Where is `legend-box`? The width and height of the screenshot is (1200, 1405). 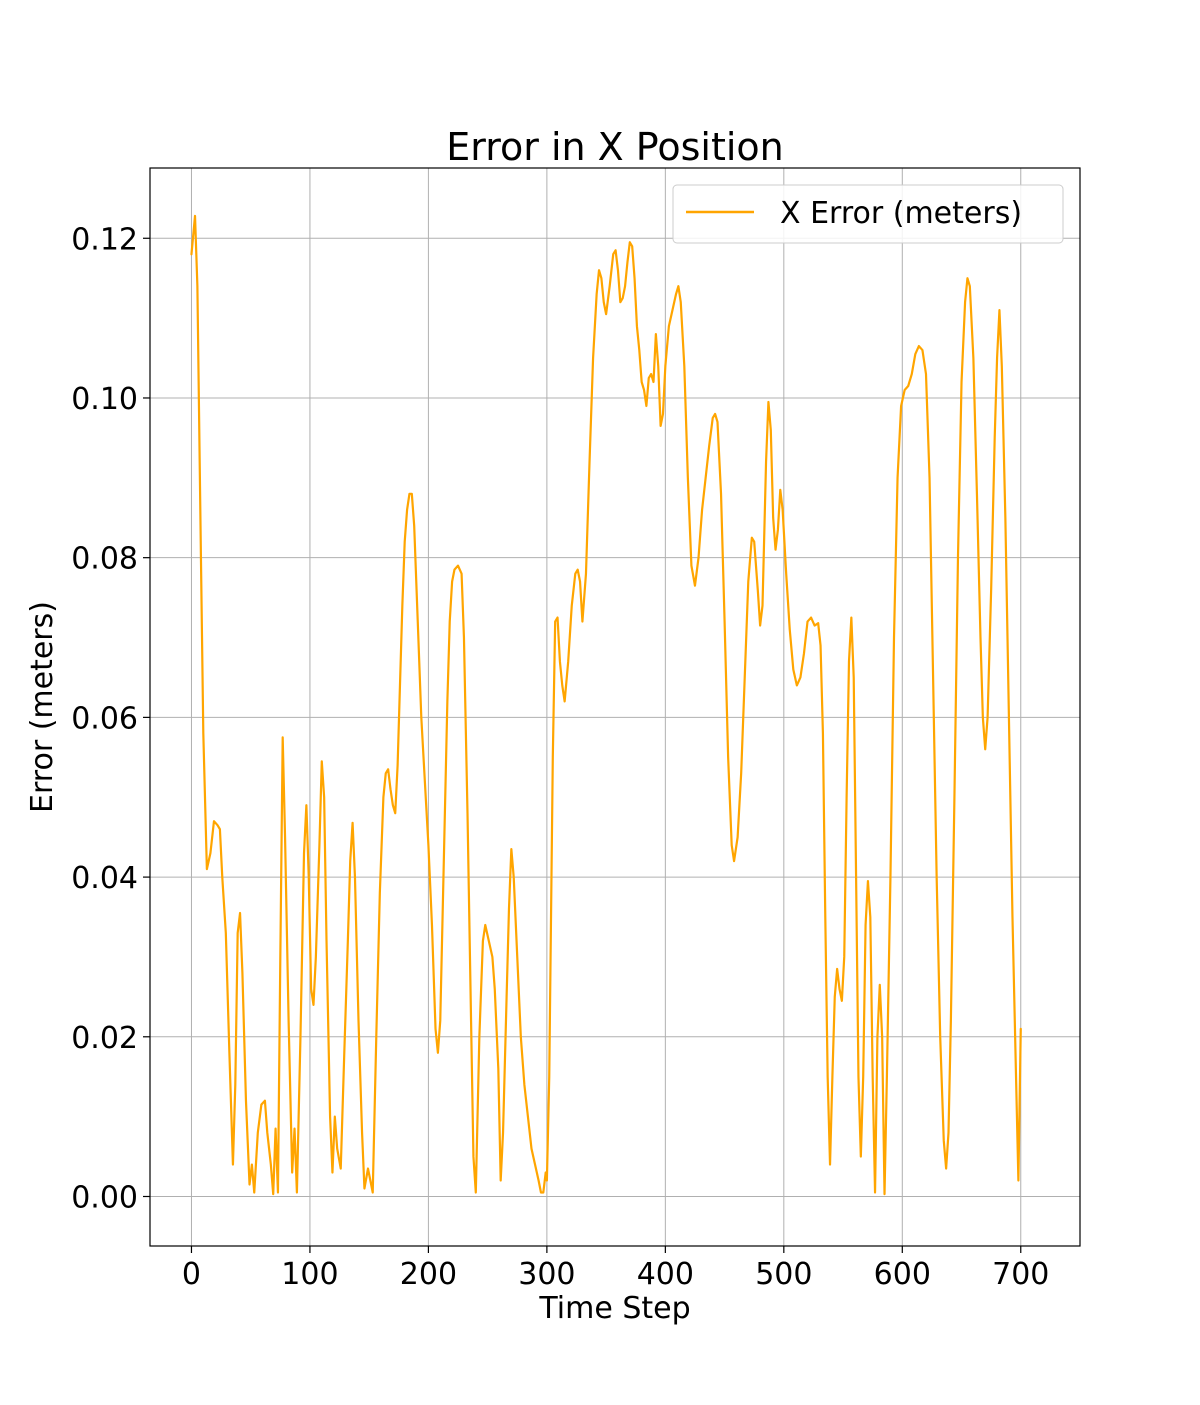
legend-box is located at coordinates (868, 214).